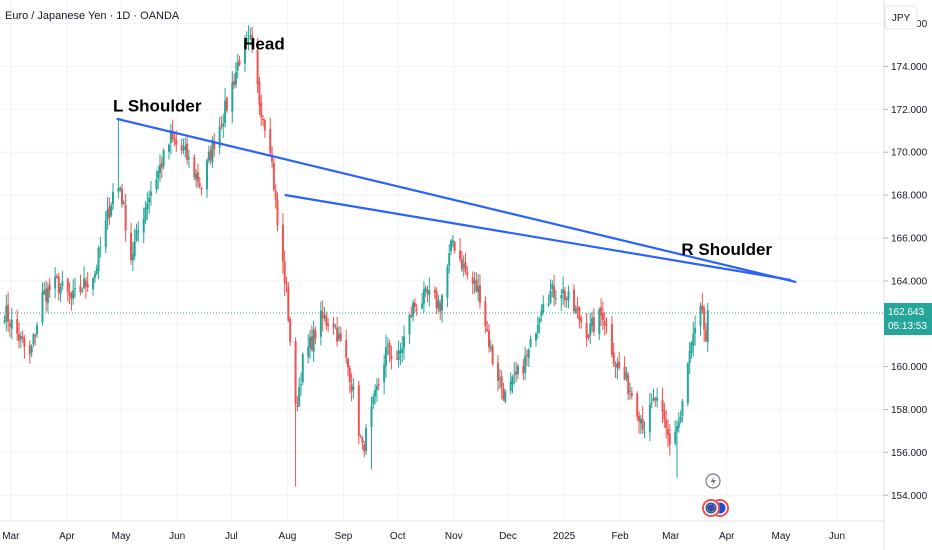 This screenshot has height=550, width=932. Describe the element at coordinates (715, 508) in the screenshot. I see `globe-flag-icon` at that location.